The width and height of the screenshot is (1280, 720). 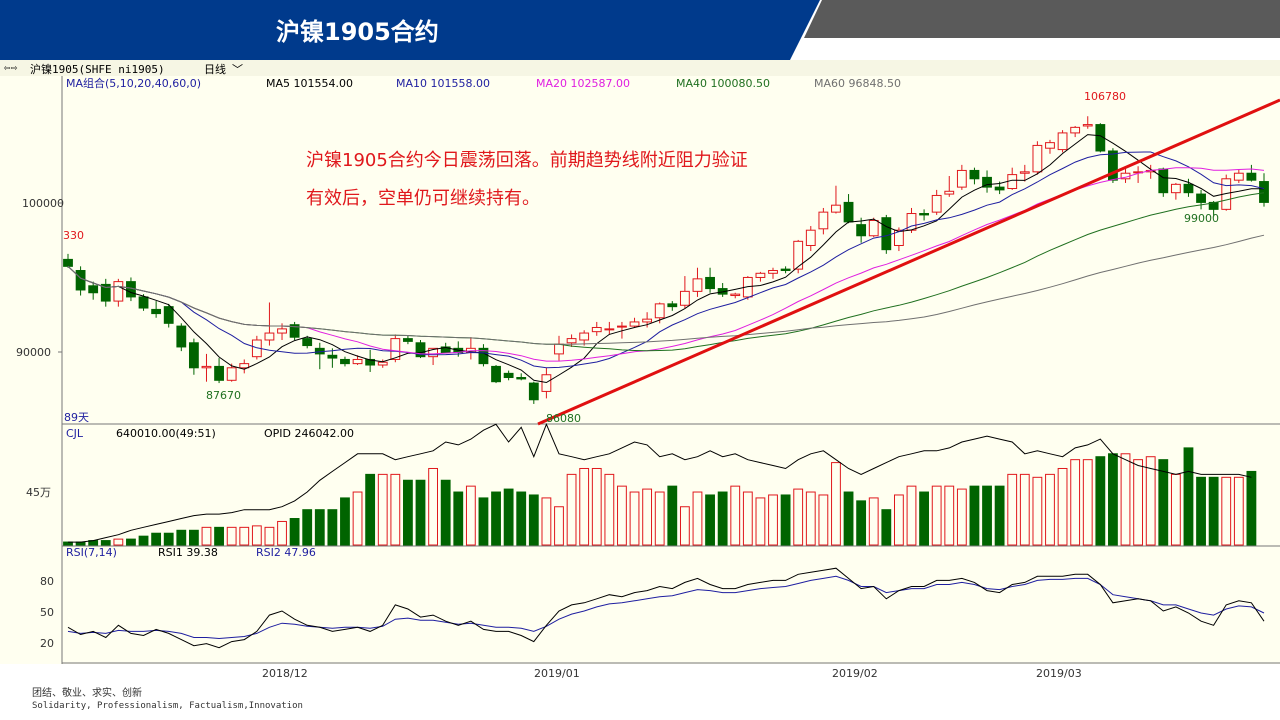 I want to click on rsi1-line, so click(x=666, y=608).